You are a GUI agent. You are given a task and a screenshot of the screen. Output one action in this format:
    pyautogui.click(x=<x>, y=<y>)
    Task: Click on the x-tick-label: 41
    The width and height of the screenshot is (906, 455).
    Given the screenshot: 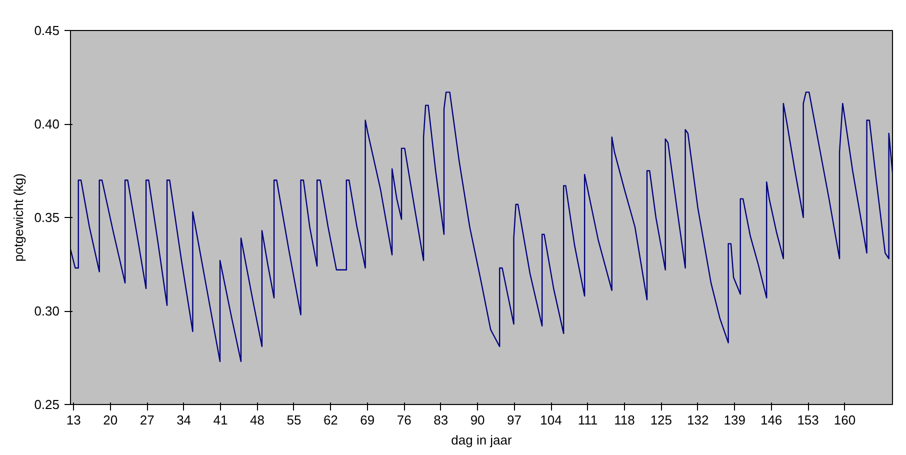 What is the action you would take?
    pyautogui.click(x=220, y=420)
    